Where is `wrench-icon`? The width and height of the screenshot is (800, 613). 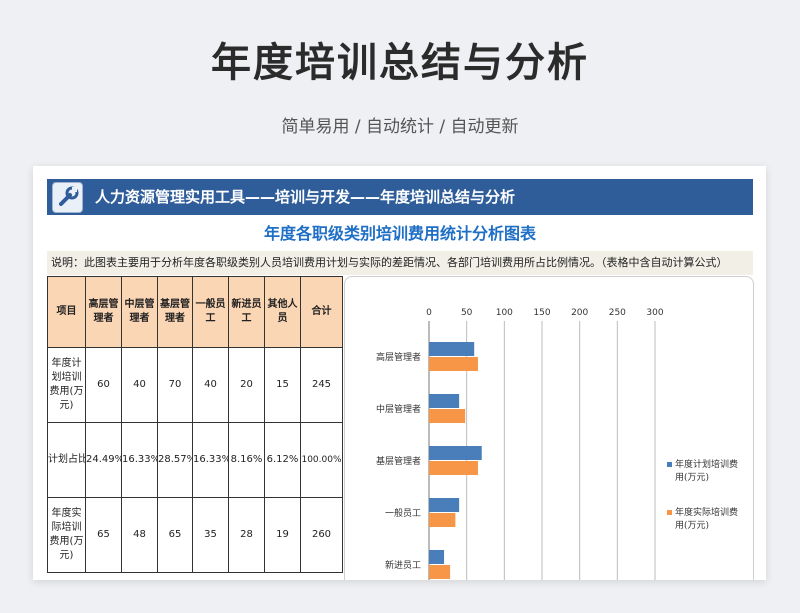
wrench-icon is located at coordinates (67, 197).